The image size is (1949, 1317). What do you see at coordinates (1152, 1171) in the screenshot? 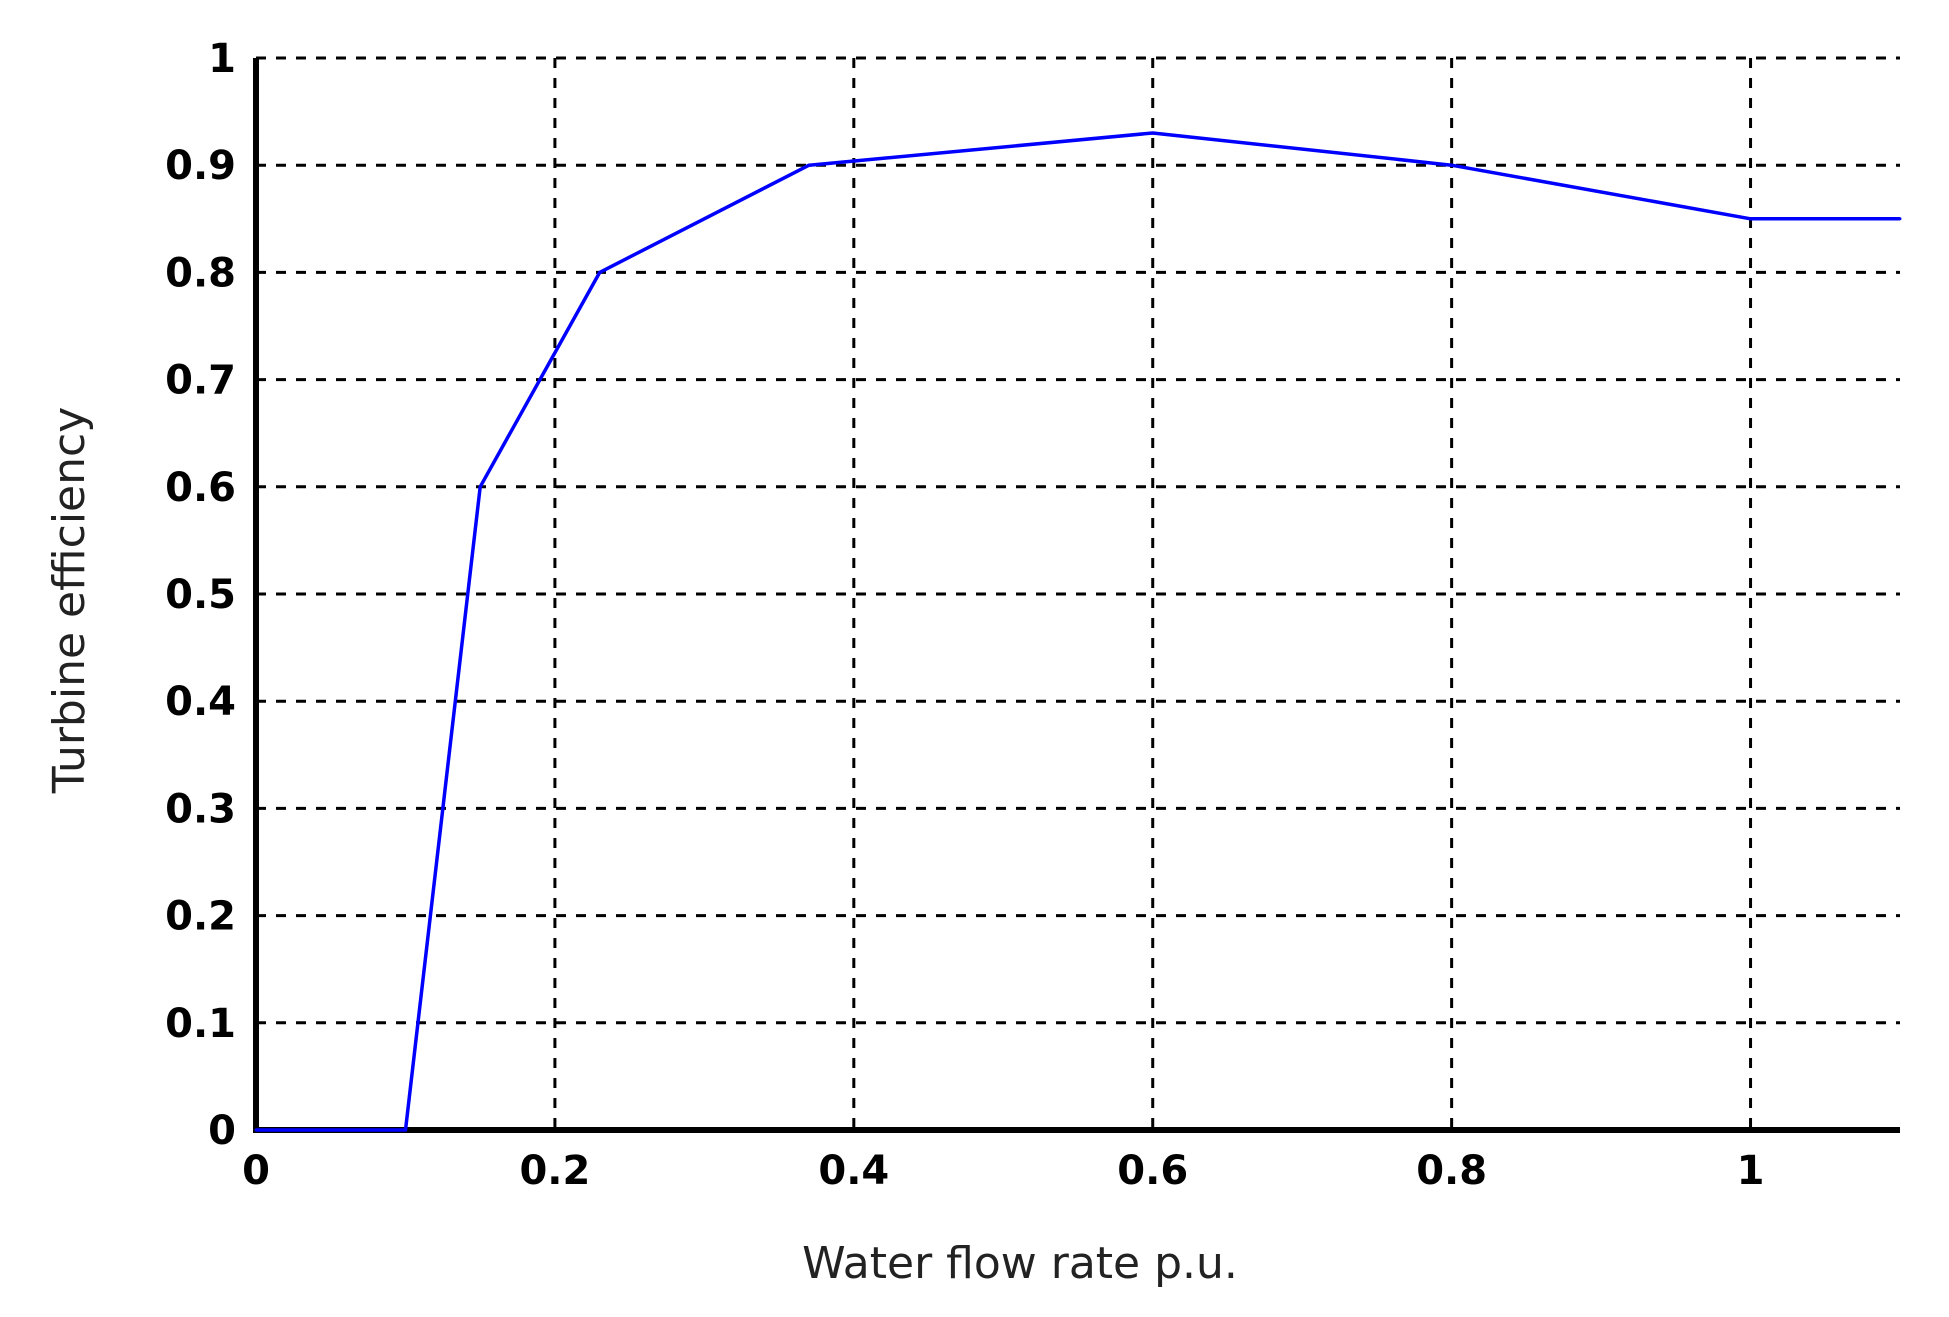
I see `x-tick-label: 0.6` at bounding box center [1152, 1171].